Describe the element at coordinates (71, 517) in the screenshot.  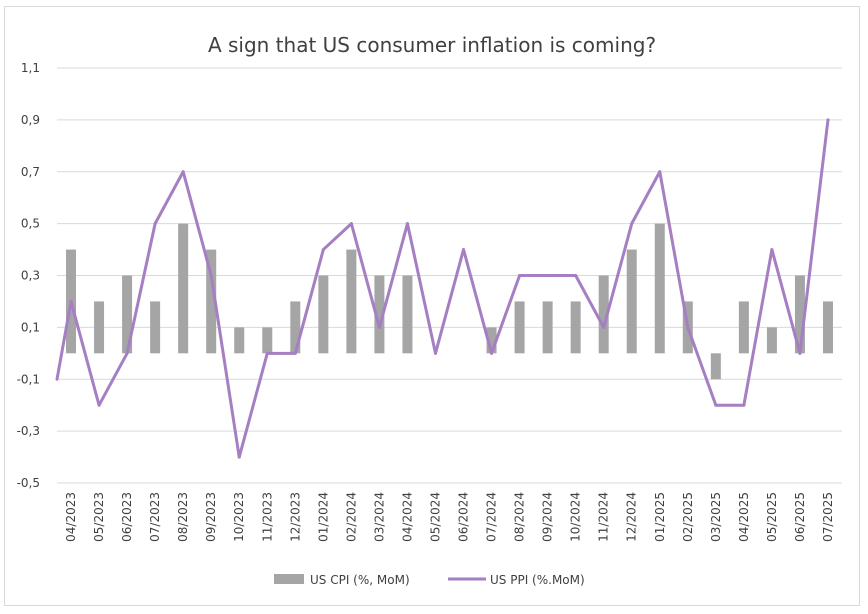
I see `x-tick-label: 04/2023` at that location.